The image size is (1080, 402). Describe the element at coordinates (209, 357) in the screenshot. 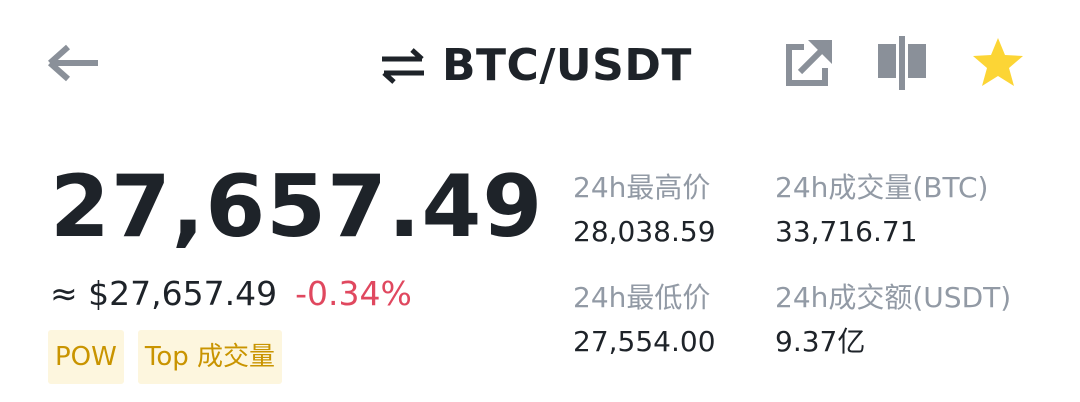

I see `tag-top-volume: Top 成交量` at that location.